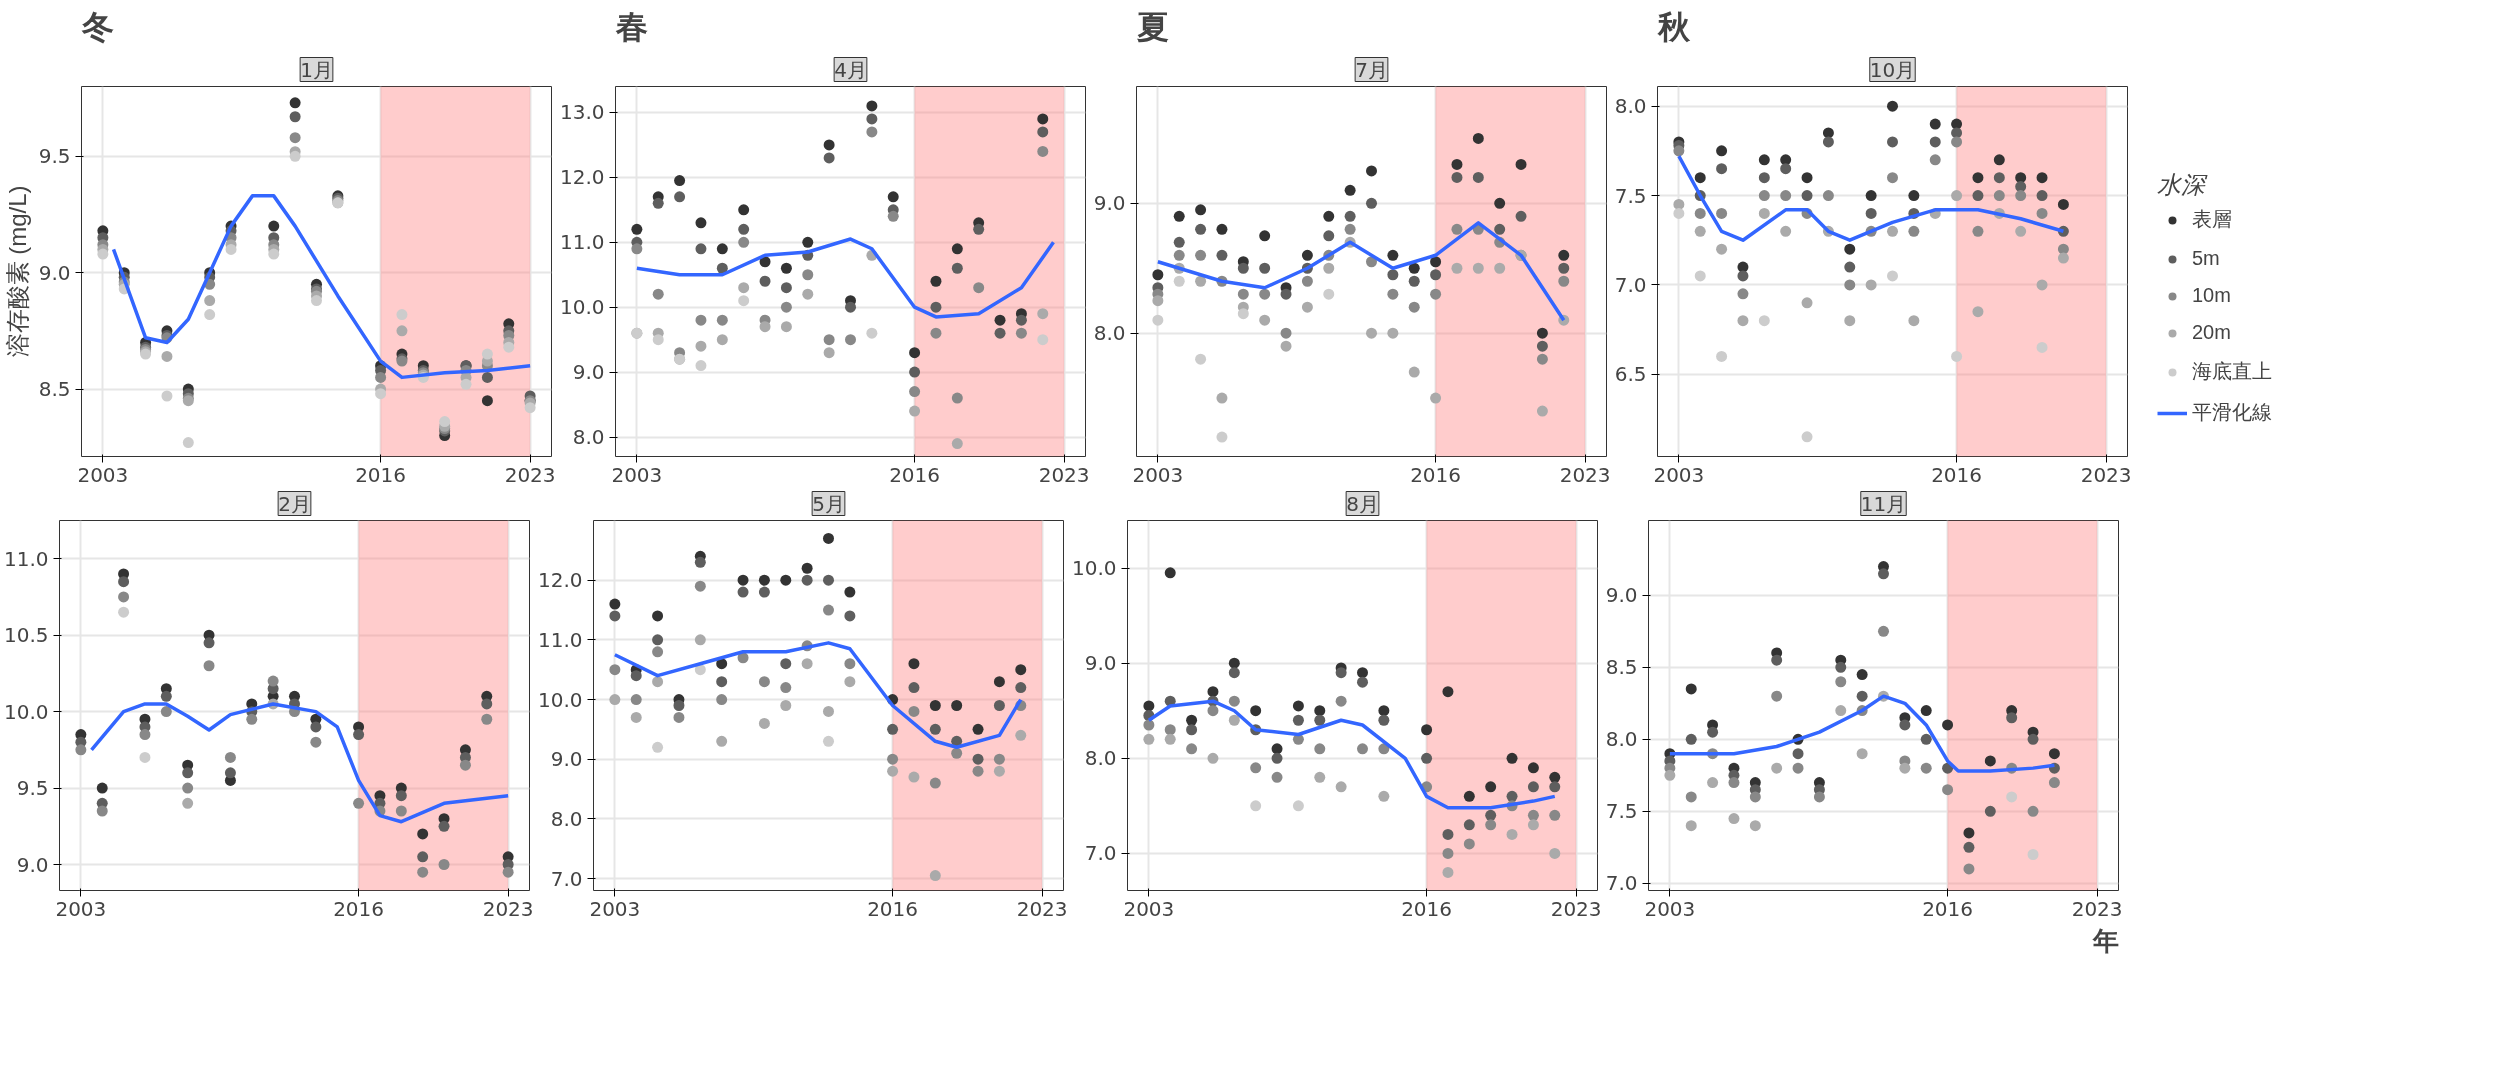 The height and width of the screenshot is (1084, 2494). Describe the element at coordinates (2211, 295) in the screenshot. I see `legend-label: 10m` at that location.